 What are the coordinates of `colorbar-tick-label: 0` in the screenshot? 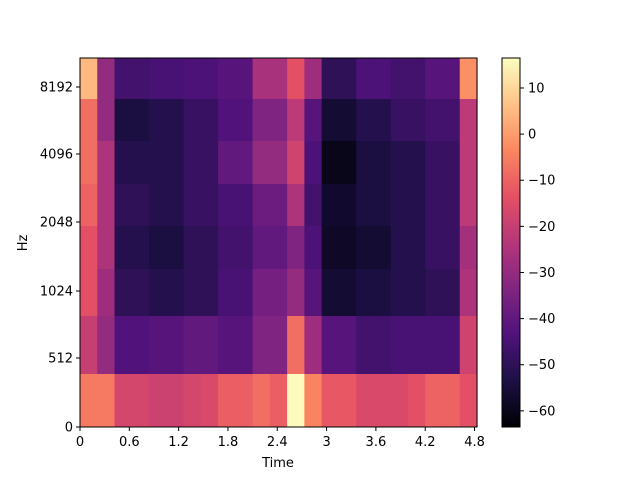 It's located at (532, 135).